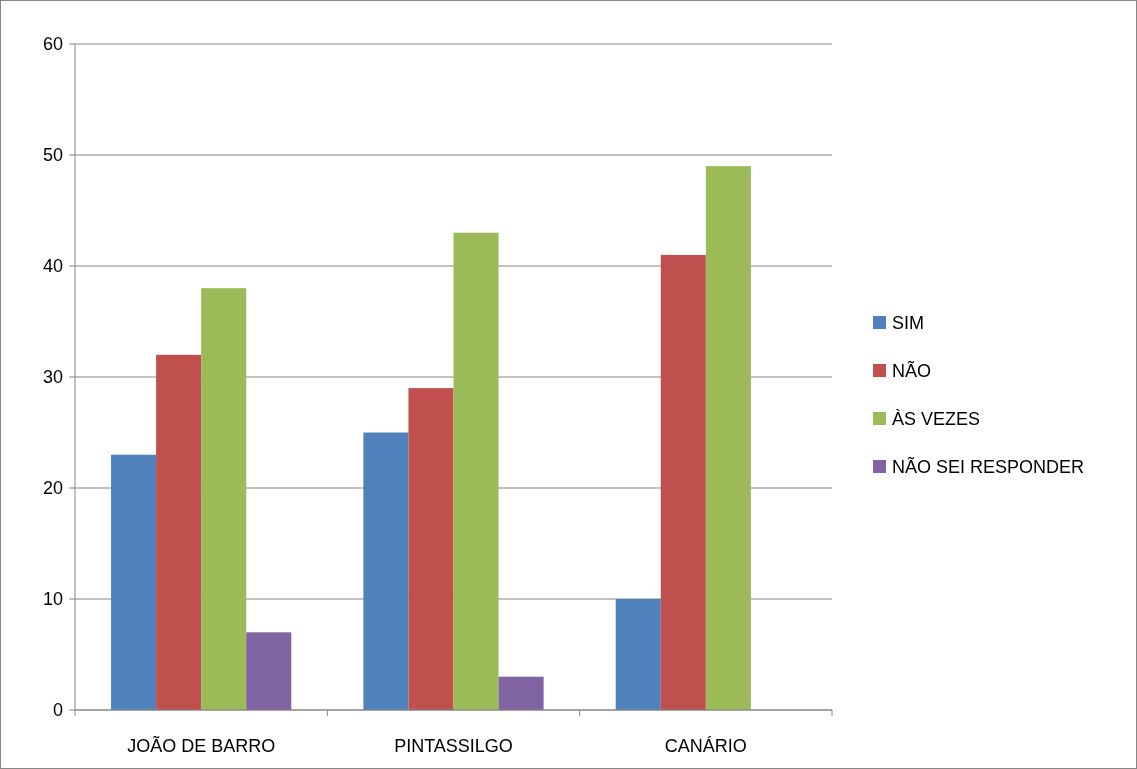 The width and height of the screenshot is (1137, 769). I want to click on y-tick-label: 40, so click(52, 266).